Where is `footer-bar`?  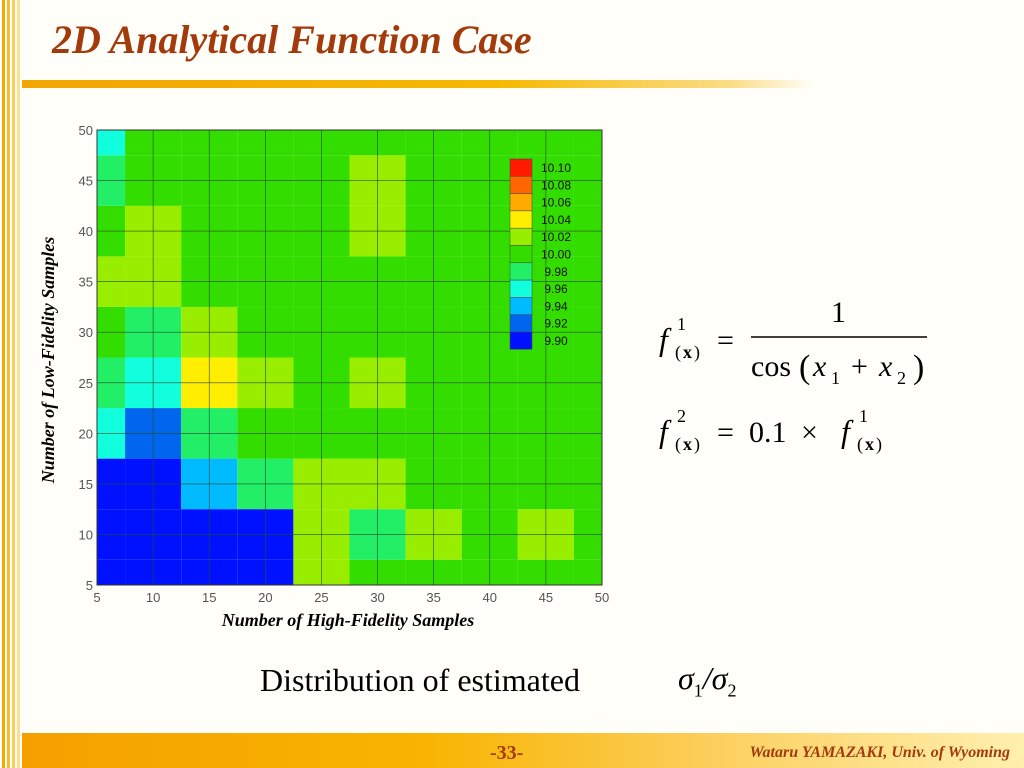
footer-bar is located at coordinates (523, 750).